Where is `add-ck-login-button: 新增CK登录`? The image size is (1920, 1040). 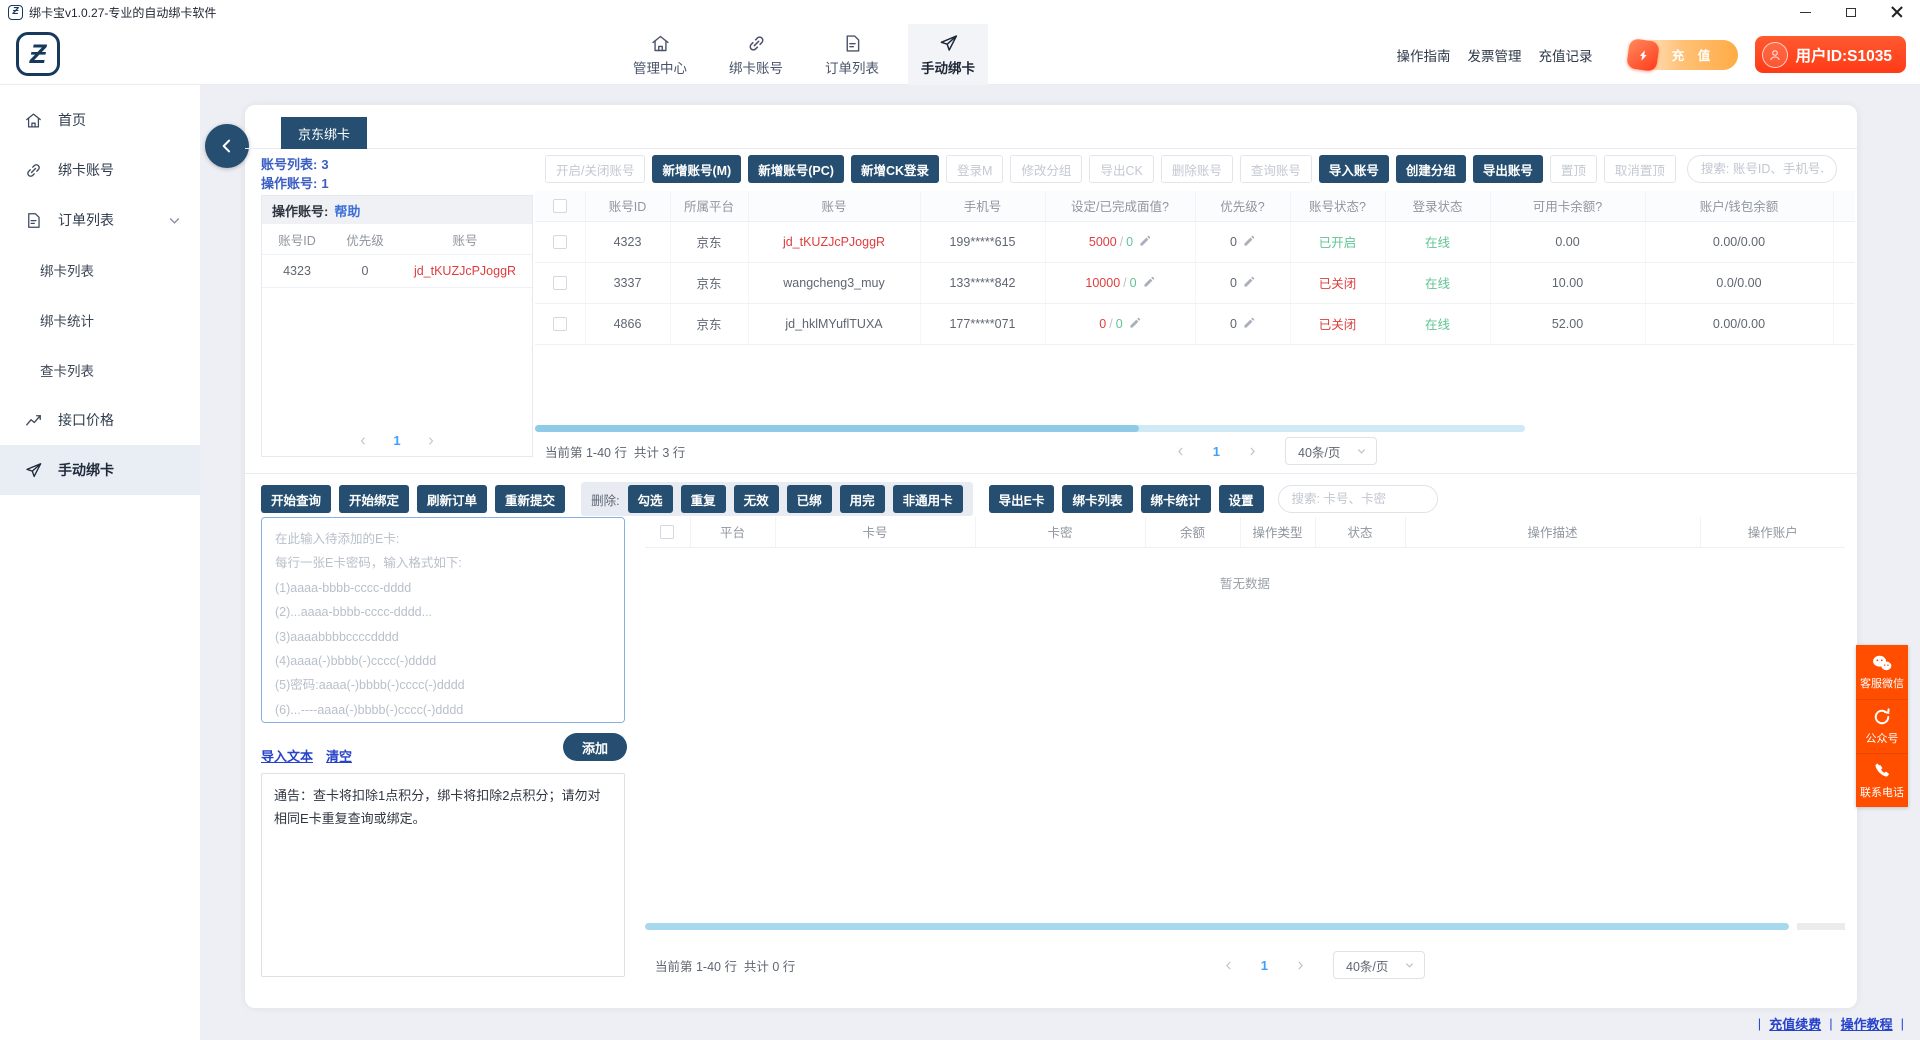 add-ck-login-button: 新增CK登录 is located at coordinates (894, 169).